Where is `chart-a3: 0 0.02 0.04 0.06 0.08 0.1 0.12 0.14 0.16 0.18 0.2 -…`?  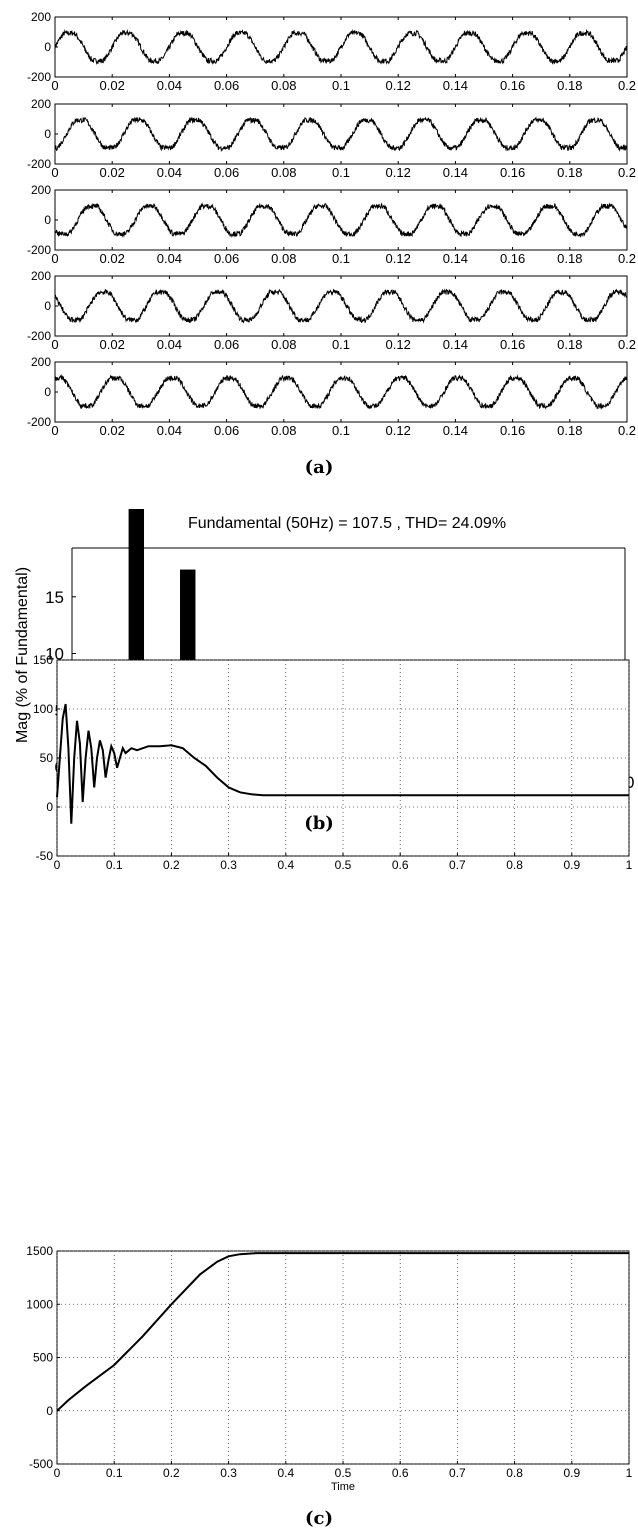 chart-a3: 0 0.02 0.04 0.06 0.08 0.1 0.12 0.14 0.16 0.18 0.2 -… is located at coordinates (331, 224).